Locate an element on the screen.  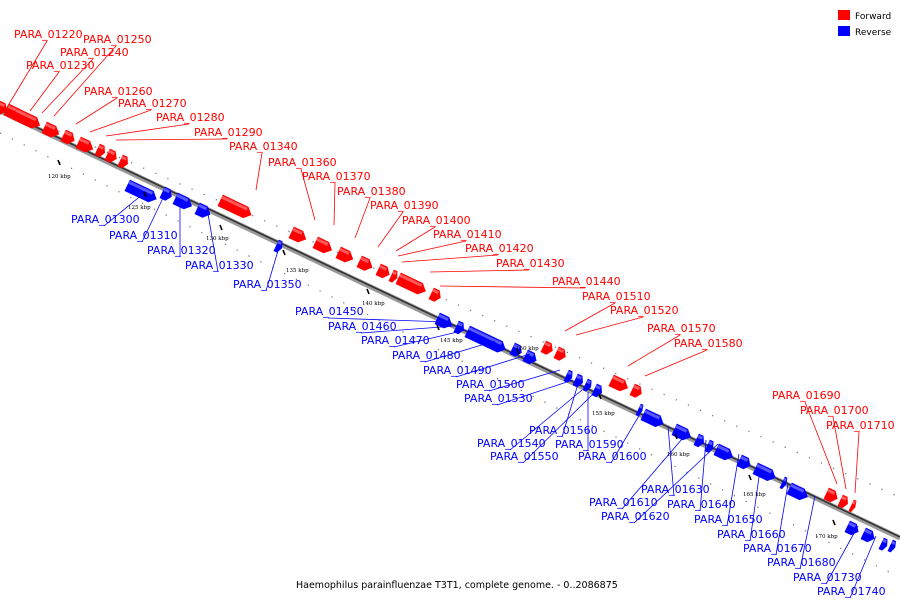
forward-gene-label: PARA_01390 is located at coordinates (404, 205).